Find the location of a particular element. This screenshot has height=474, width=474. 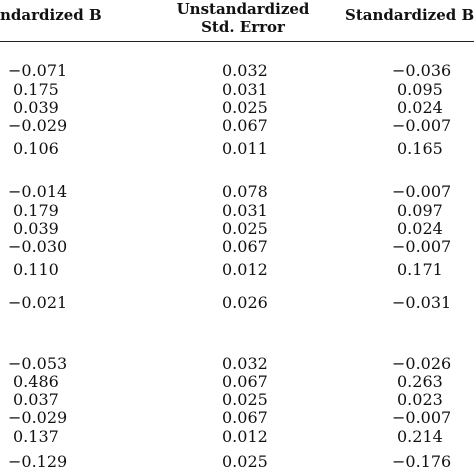

table-cell: 0.011 is located at coordinates (245, 148).